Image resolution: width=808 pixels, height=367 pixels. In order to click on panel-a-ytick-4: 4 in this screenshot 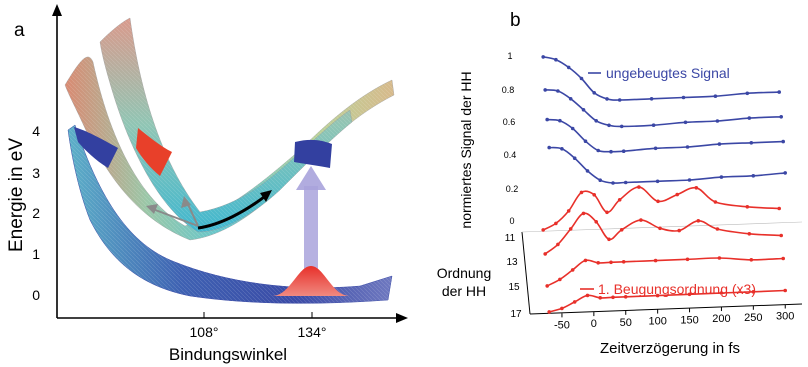, I will do `click(36, 131)`.